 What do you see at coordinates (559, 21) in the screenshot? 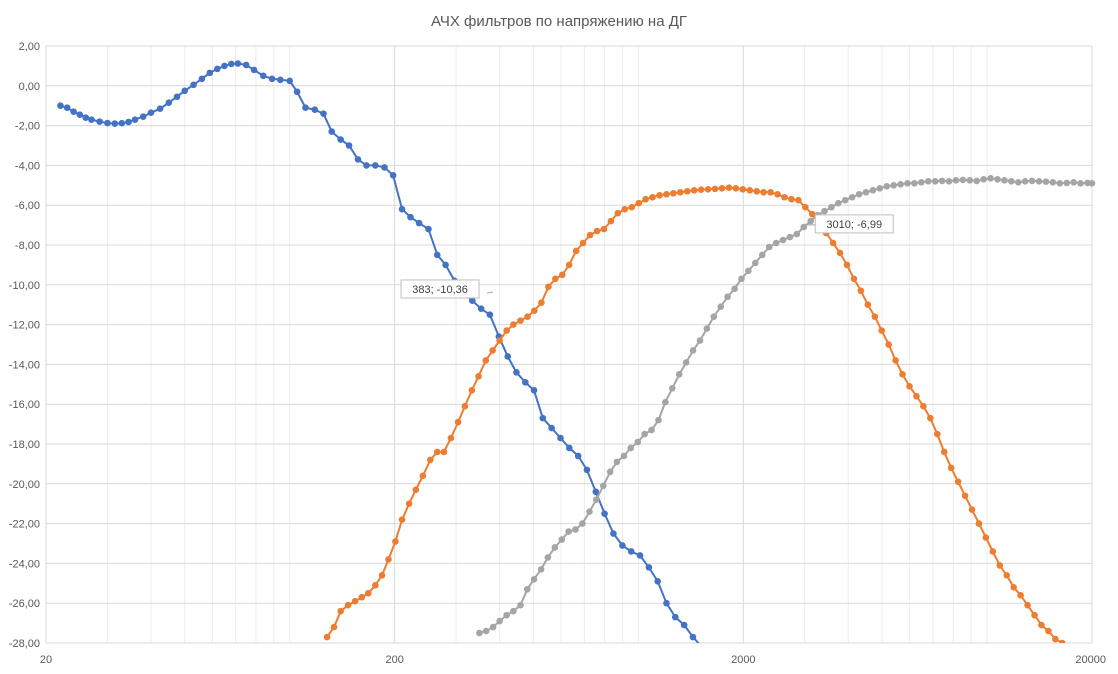
I see `chart-title: АЧХ фильтров по напряжению на ДГ` at bounding box center [559, 21].